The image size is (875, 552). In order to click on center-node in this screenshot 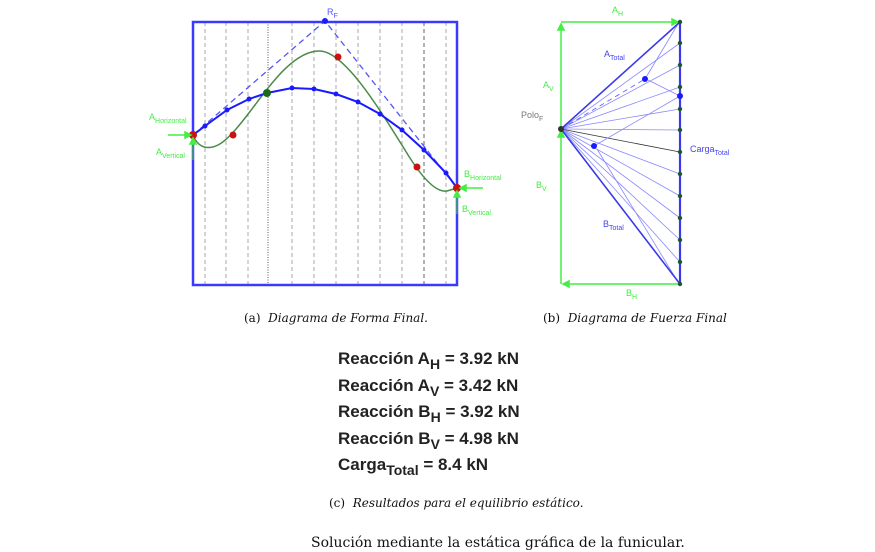, I will do `click(267, 93)`.